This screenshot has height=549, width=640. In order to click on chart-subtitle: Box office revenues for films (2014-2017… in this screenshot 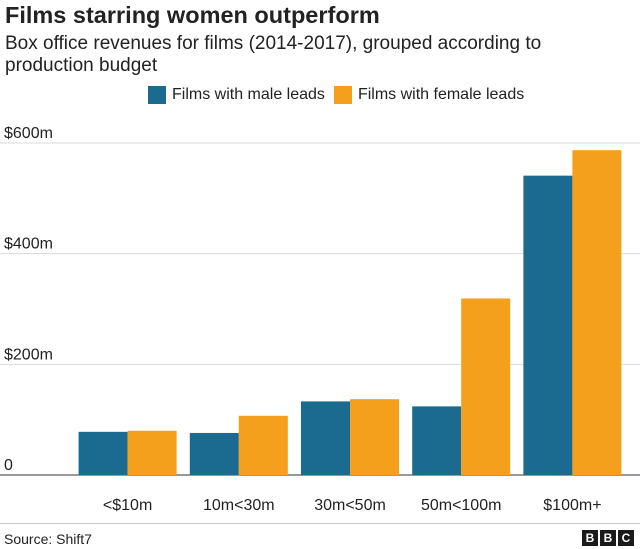, I will do `click(273, 54)`.